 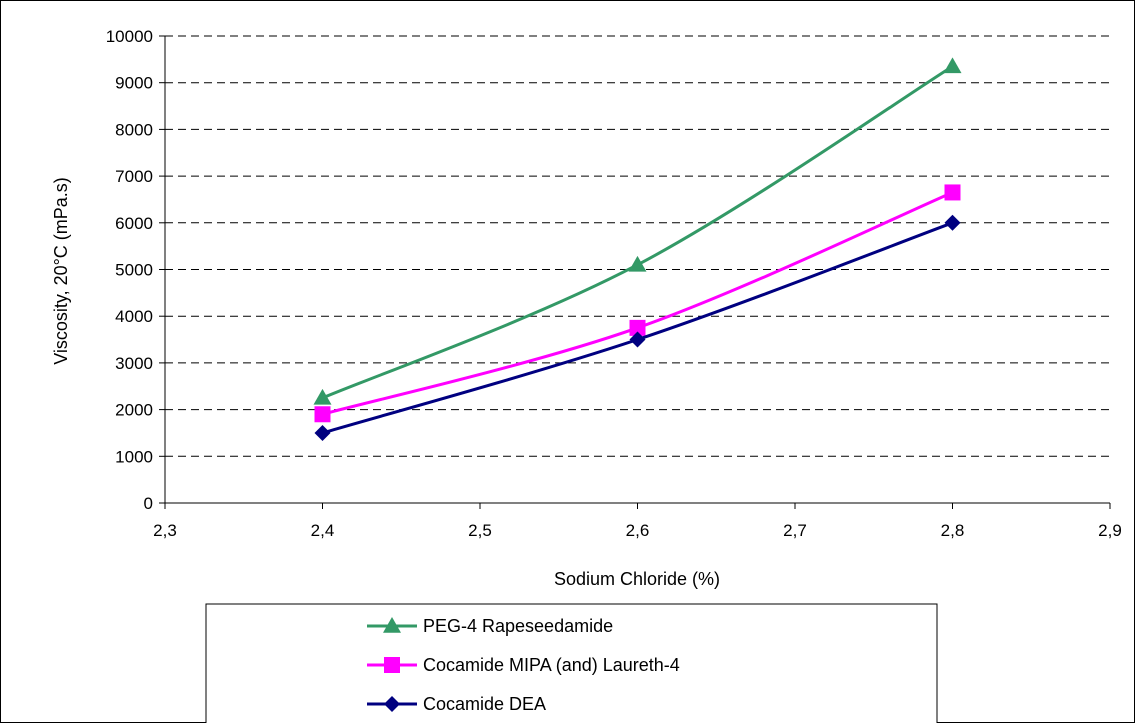 I want to click on y-tick-label: 6000, so click(x=134, y=223).